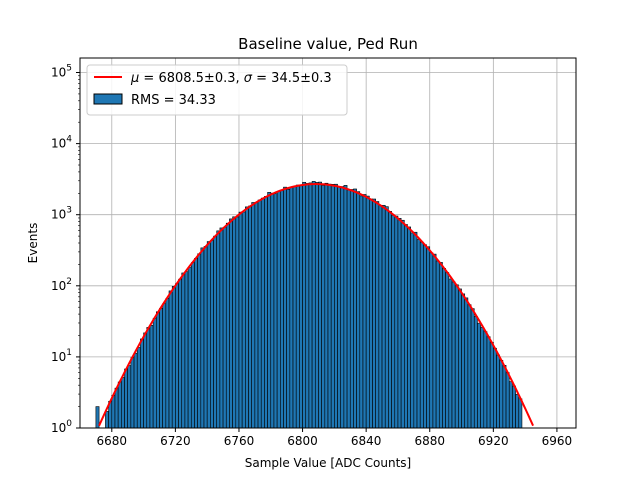 The image size is (640, 480). What do you see at coordinates (61, 356) in the screenshot?
I see `y-tick-label: 10¹` at bounding box center [61, 356].